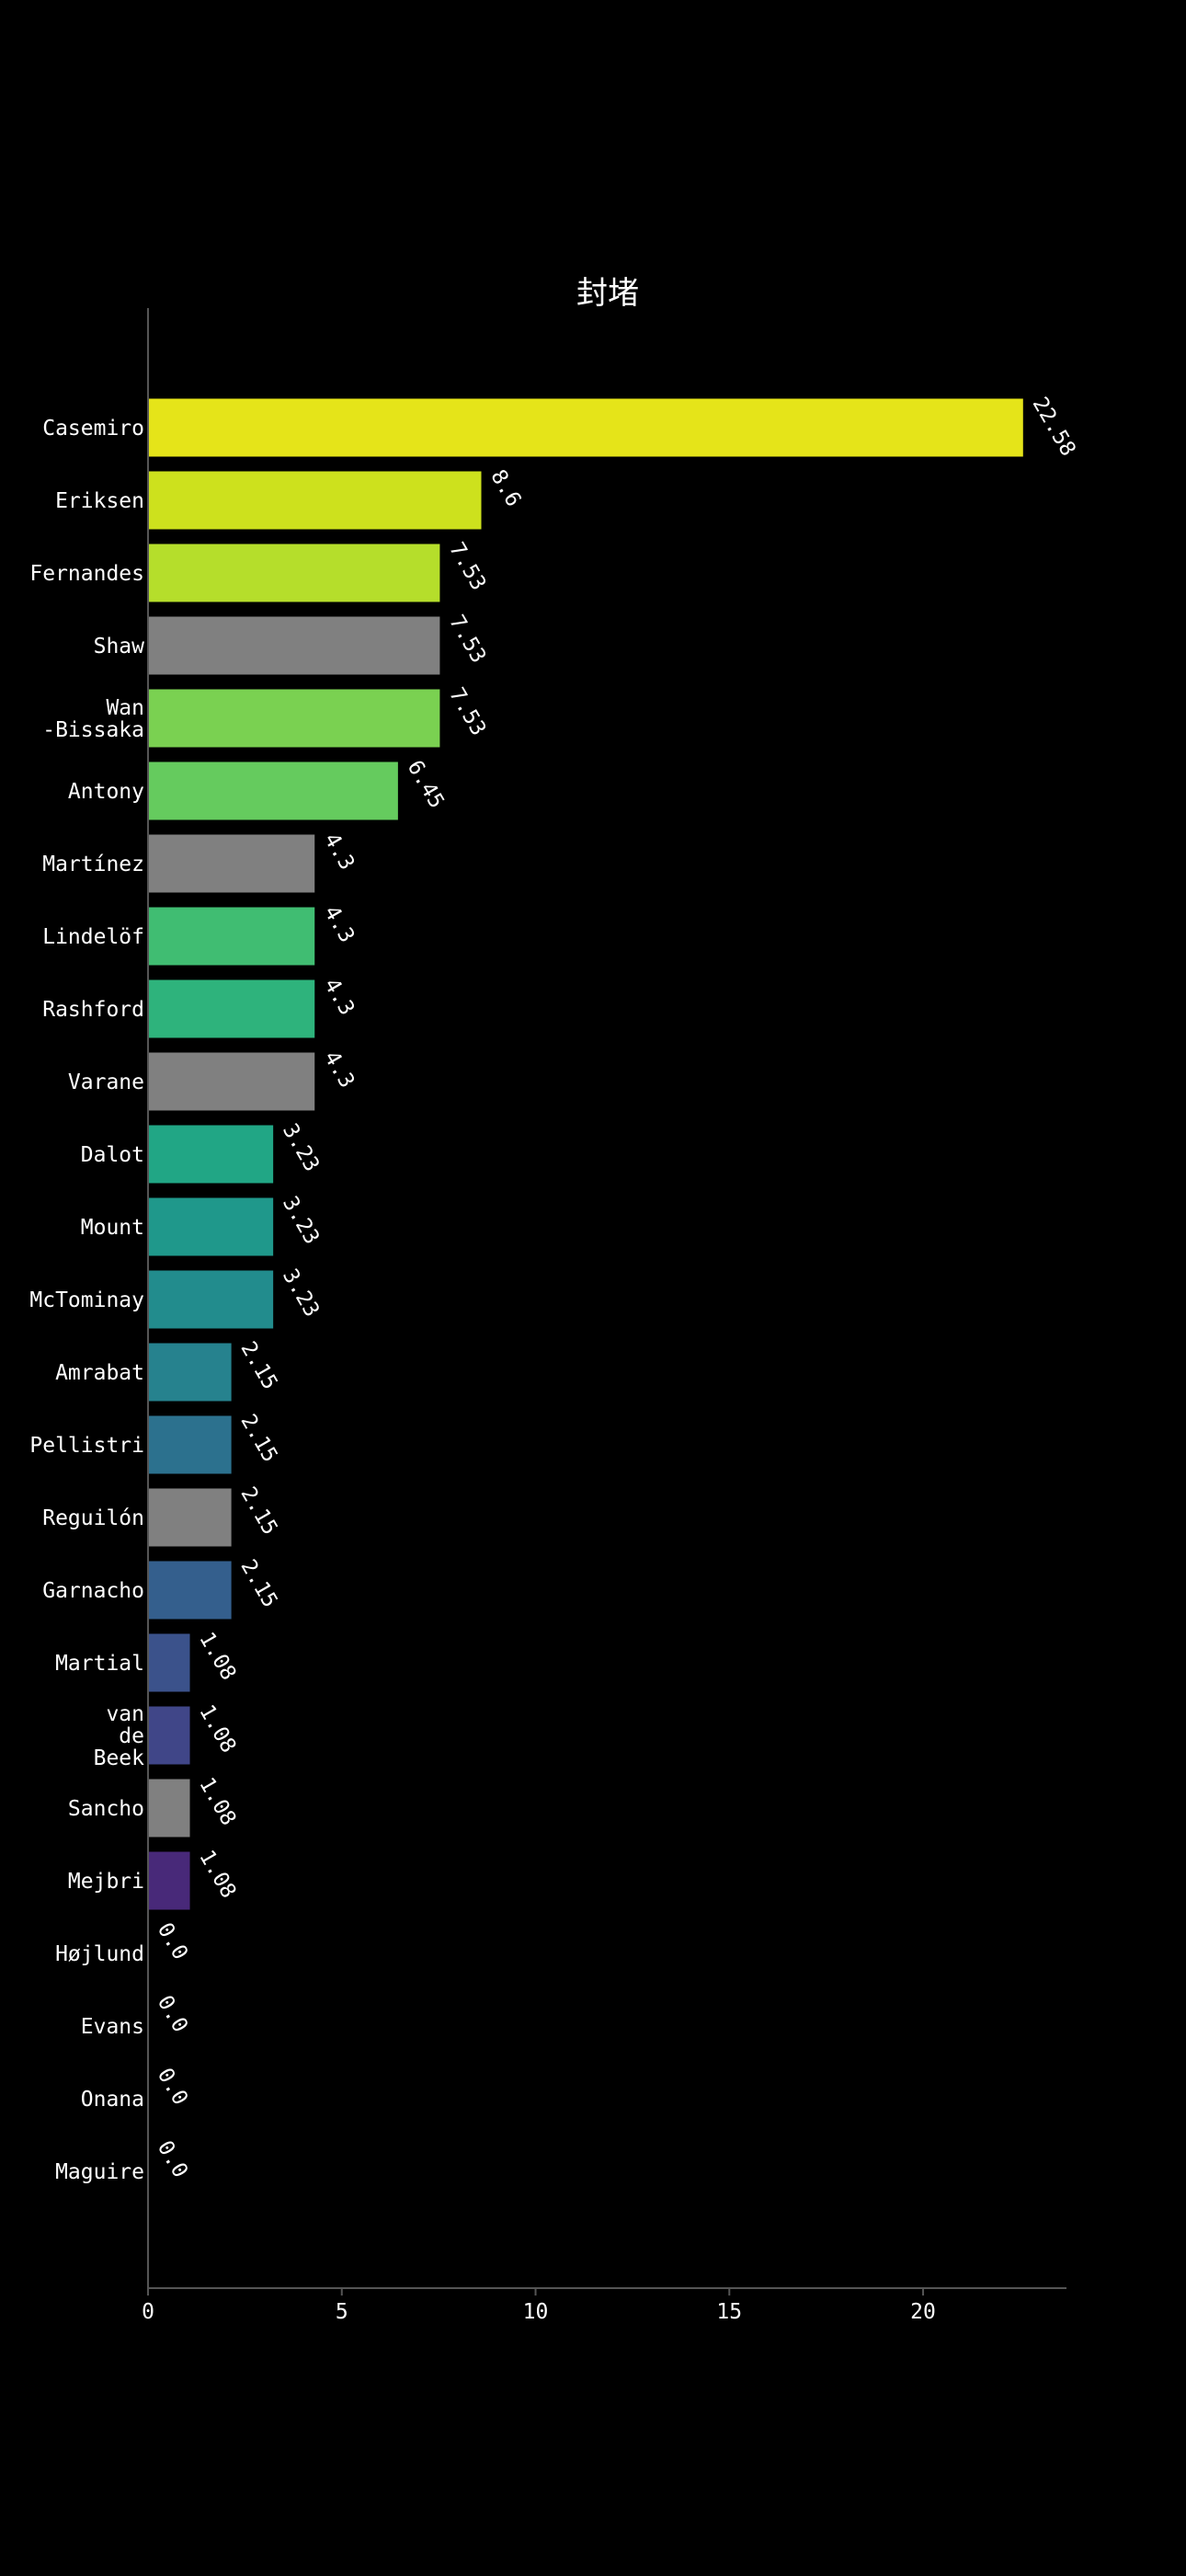  What do you see at coordinates (106, 1082) in the screenshot?
I see `category-label: Varane` at bounding box center [106, 1082].